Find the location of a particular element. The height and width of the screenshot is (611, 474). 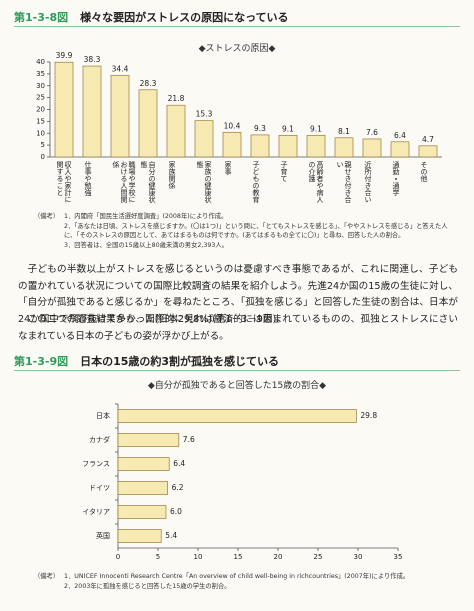

y-tick-label: 日本 is located at coordinates (103, 415).